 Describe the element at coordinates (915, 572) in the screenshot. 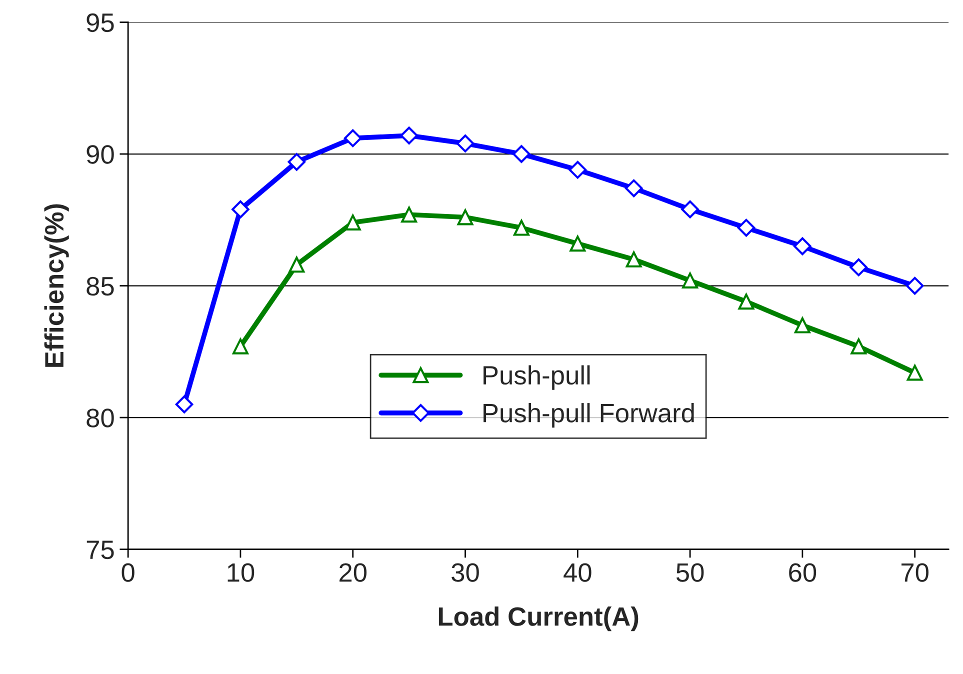

I see `x-tick-label: 70` at that location.